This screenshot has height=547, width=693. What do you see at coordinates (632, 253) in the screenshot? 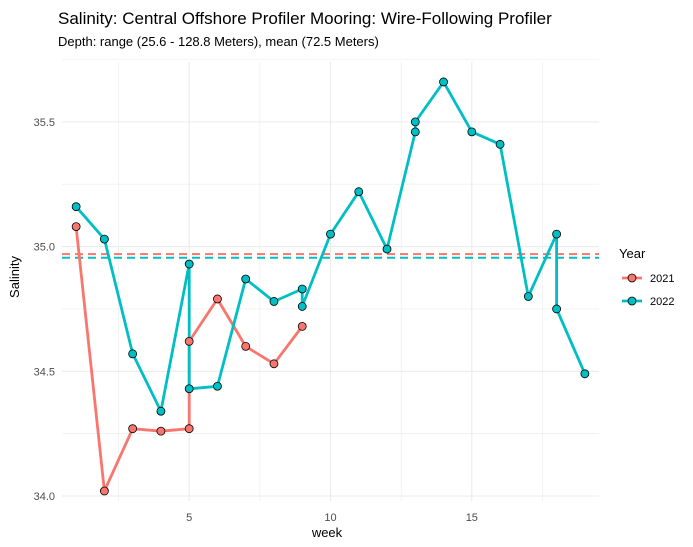
I see `legend-title: Year` at bounding box center [632, 253].